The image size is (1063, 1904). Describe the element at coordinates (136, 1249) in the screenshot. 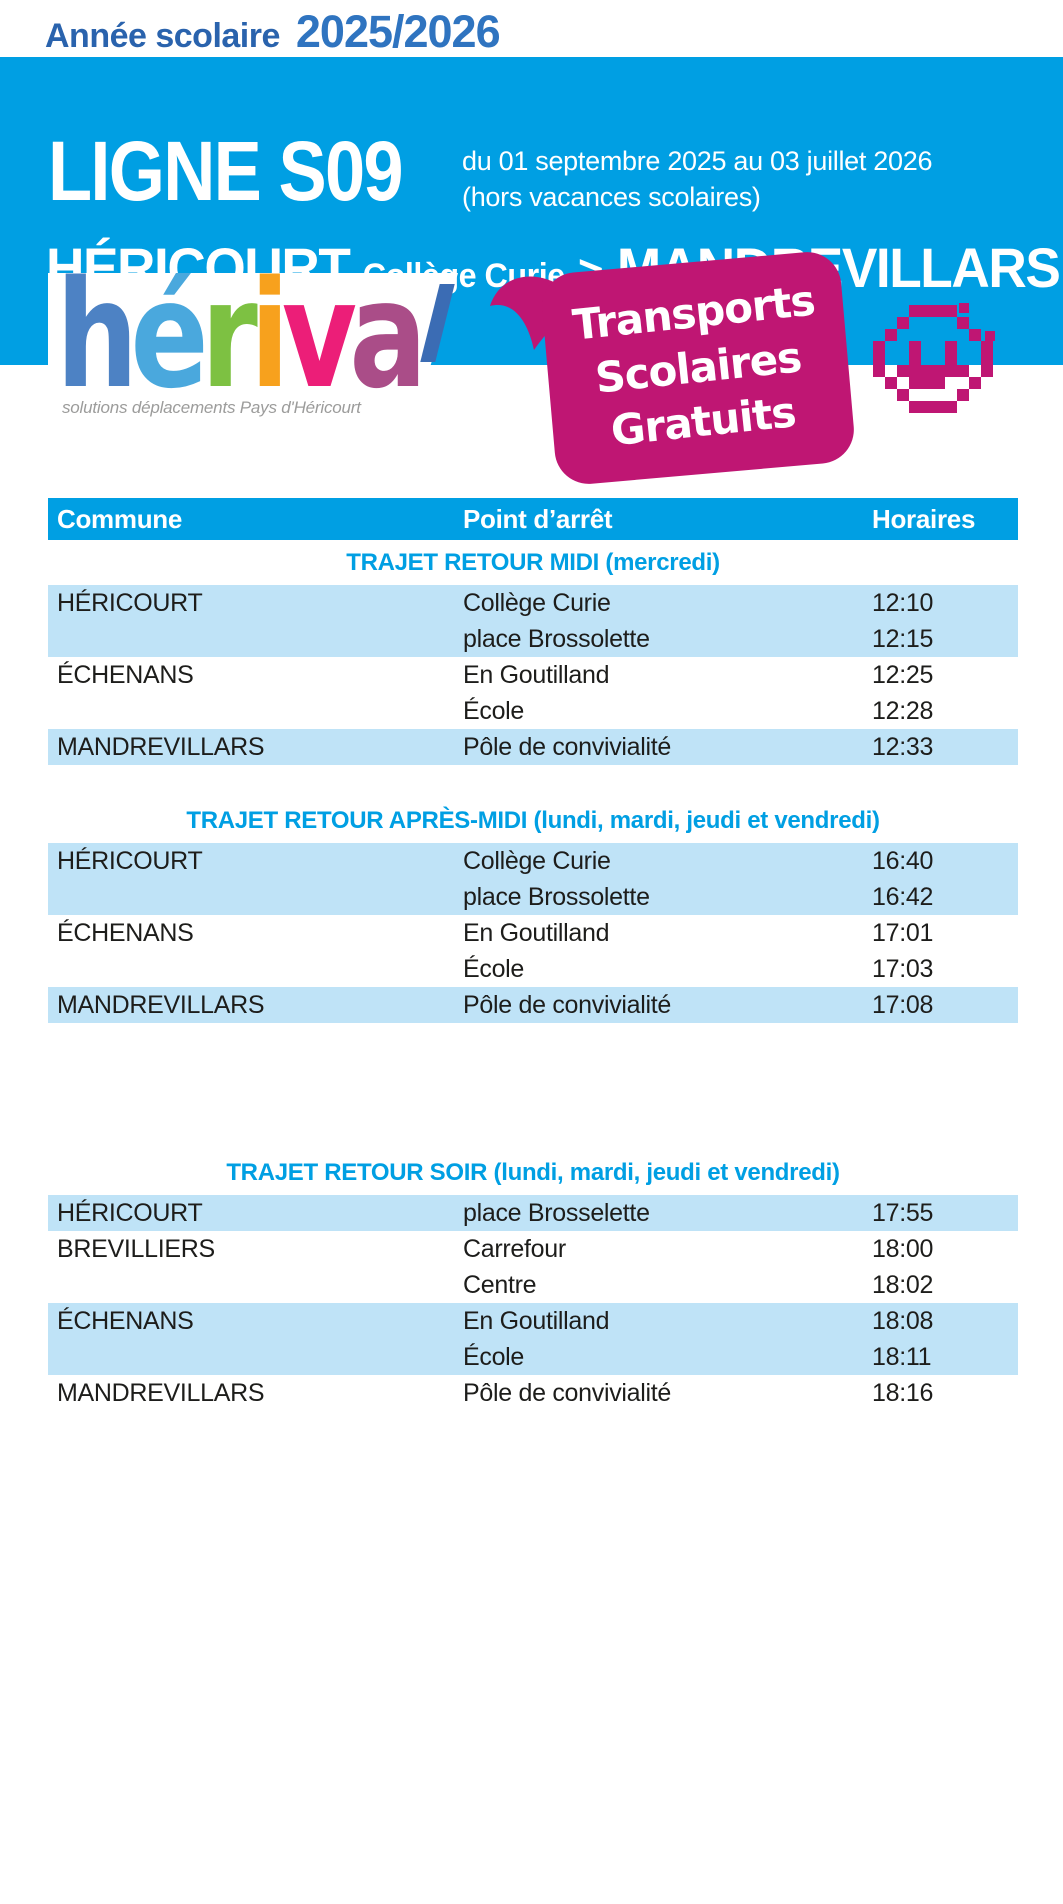

I see `cell-commune: BREVILLIERS` at that location.